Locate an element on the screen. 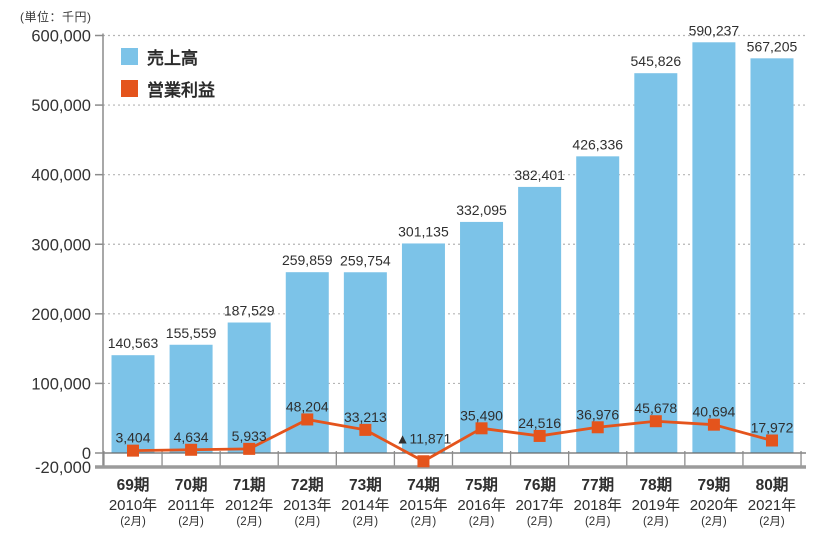  x-label-period: 74期 is located at coordinates (423, 484).